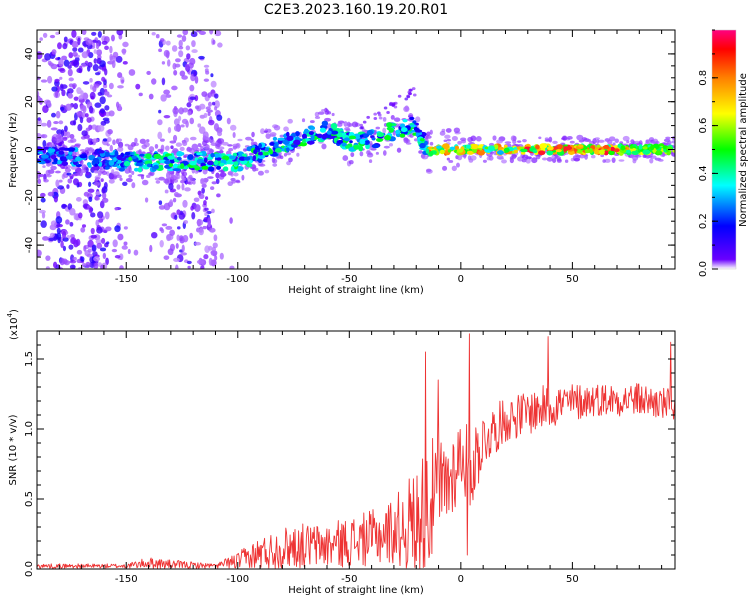  Describe the element at coordinates (14, 328) in the screenshot. I see `snr-scale-base: (x10` at that location.